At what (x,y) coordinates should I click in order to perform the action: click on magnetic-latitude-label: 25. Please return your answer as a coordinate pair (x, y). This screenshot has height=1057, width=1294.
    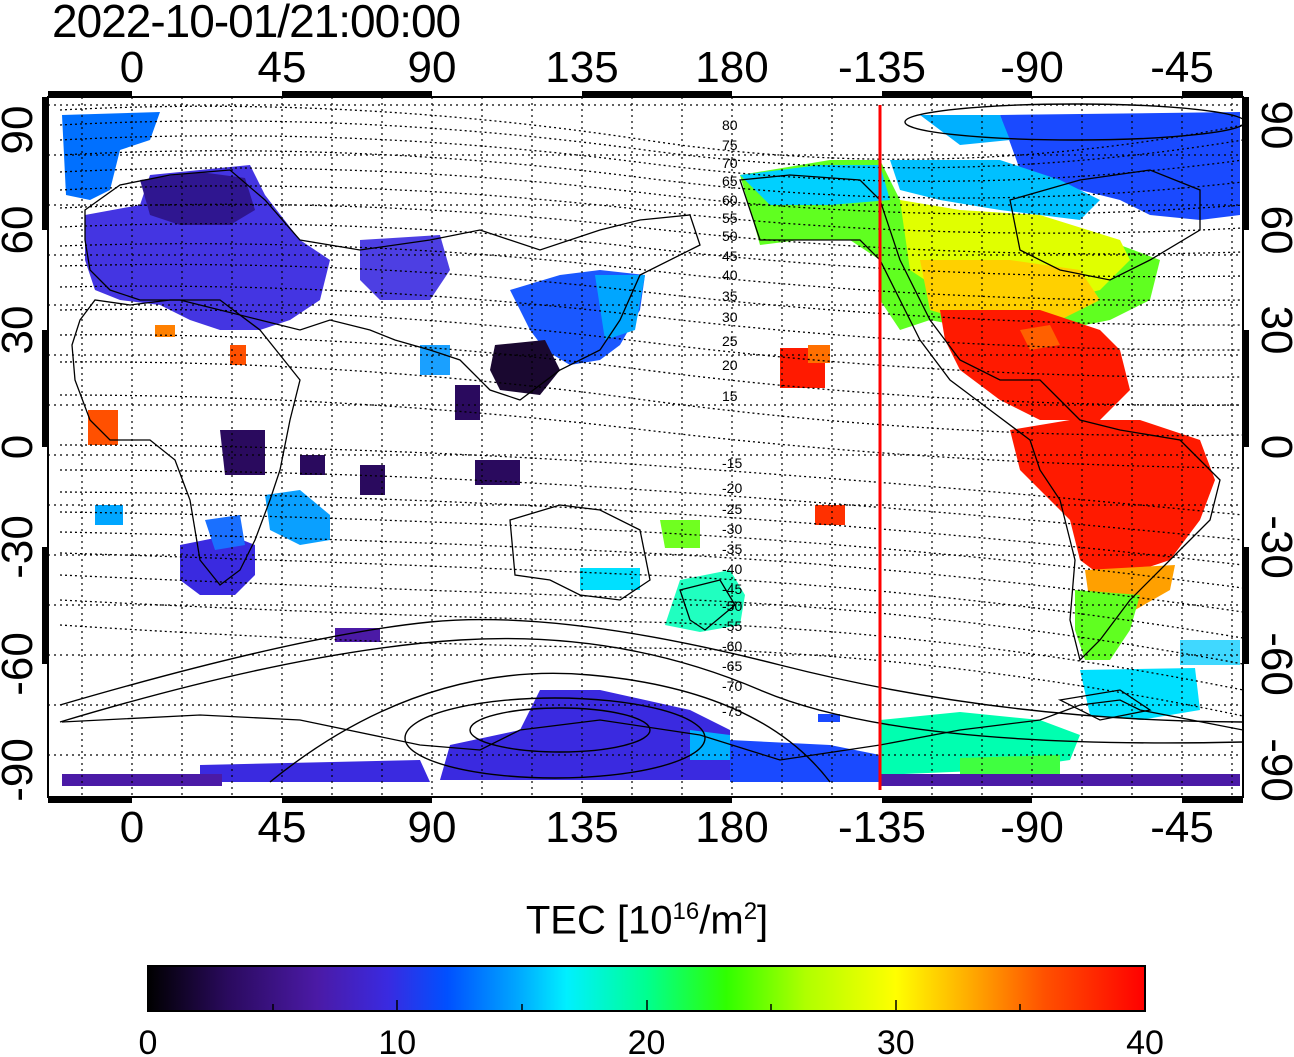
    Looking at the image, I should click on (730, 341).